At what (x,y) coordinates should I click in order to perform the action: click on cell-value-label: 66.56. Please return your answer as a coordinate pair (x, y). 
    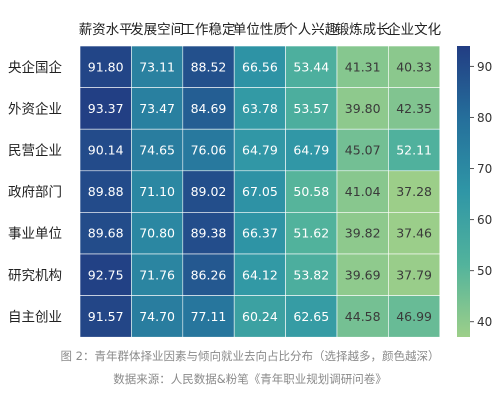
    Looking at the image, I should click on (260, 66).